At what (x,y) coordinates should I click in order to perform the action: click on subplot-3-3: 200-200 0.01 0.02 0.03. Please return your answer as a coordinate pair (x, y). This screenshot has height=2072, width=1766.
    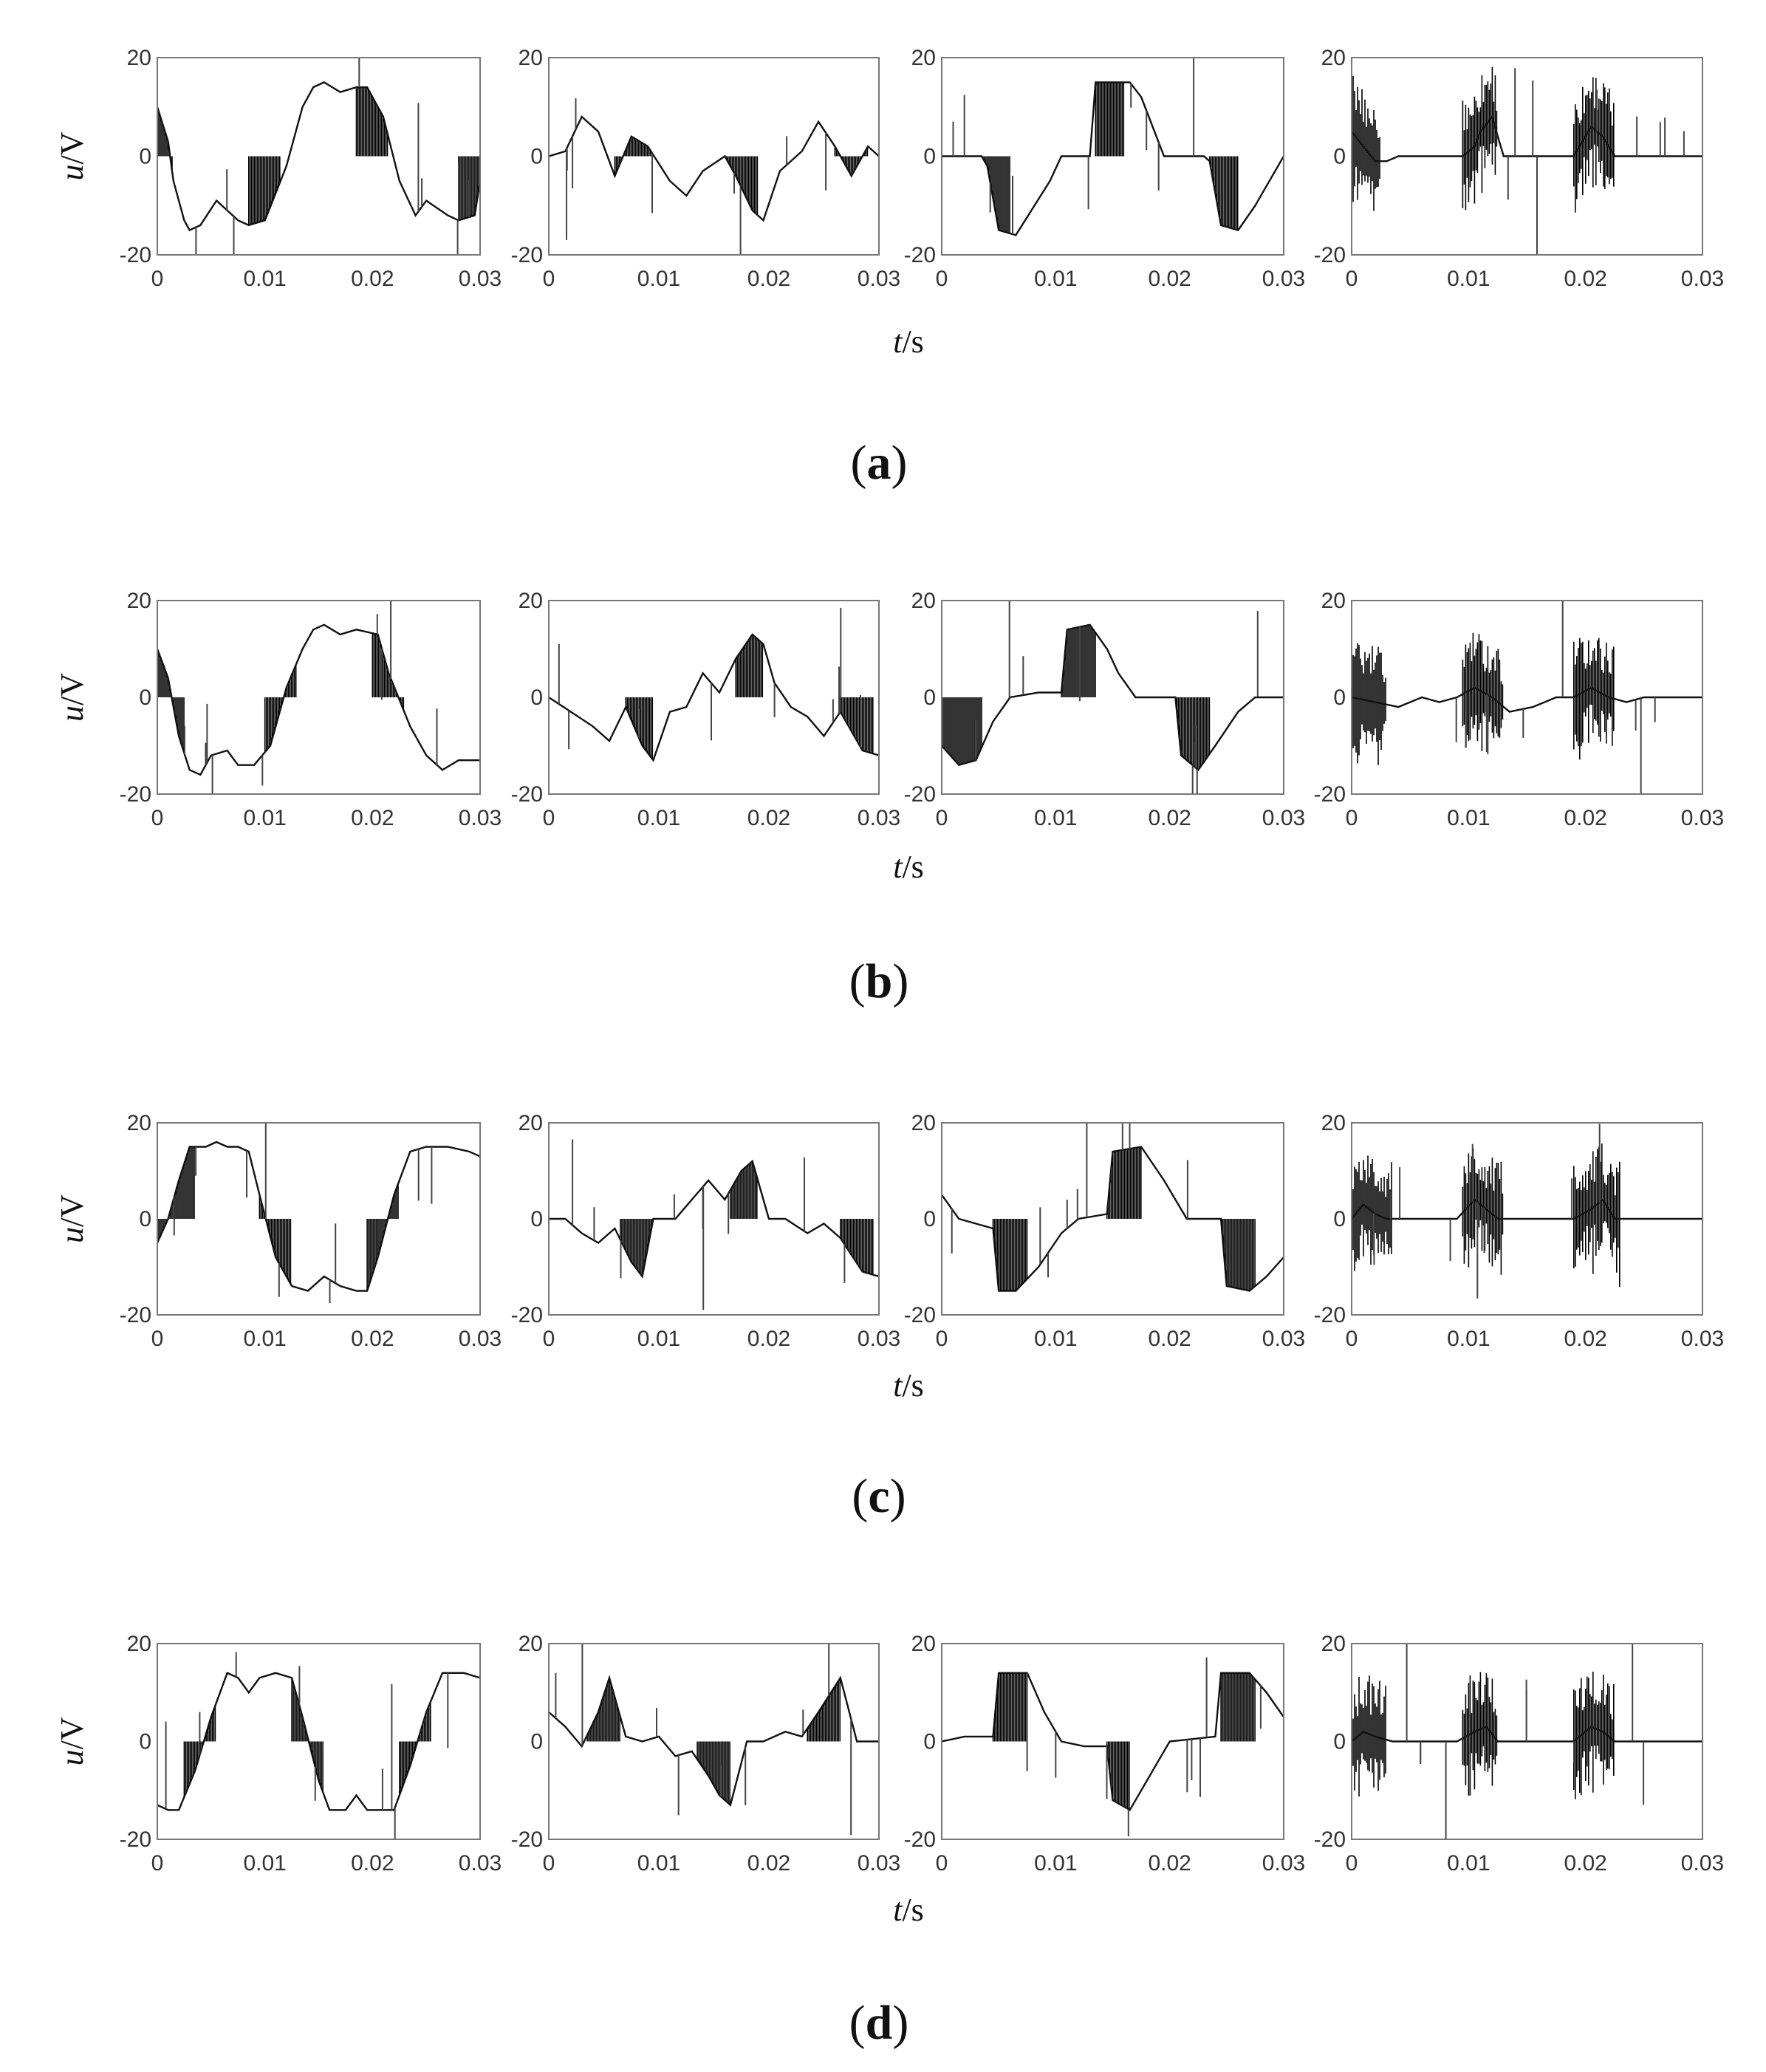
    Looking at the image, I should click on (1105, 1231).